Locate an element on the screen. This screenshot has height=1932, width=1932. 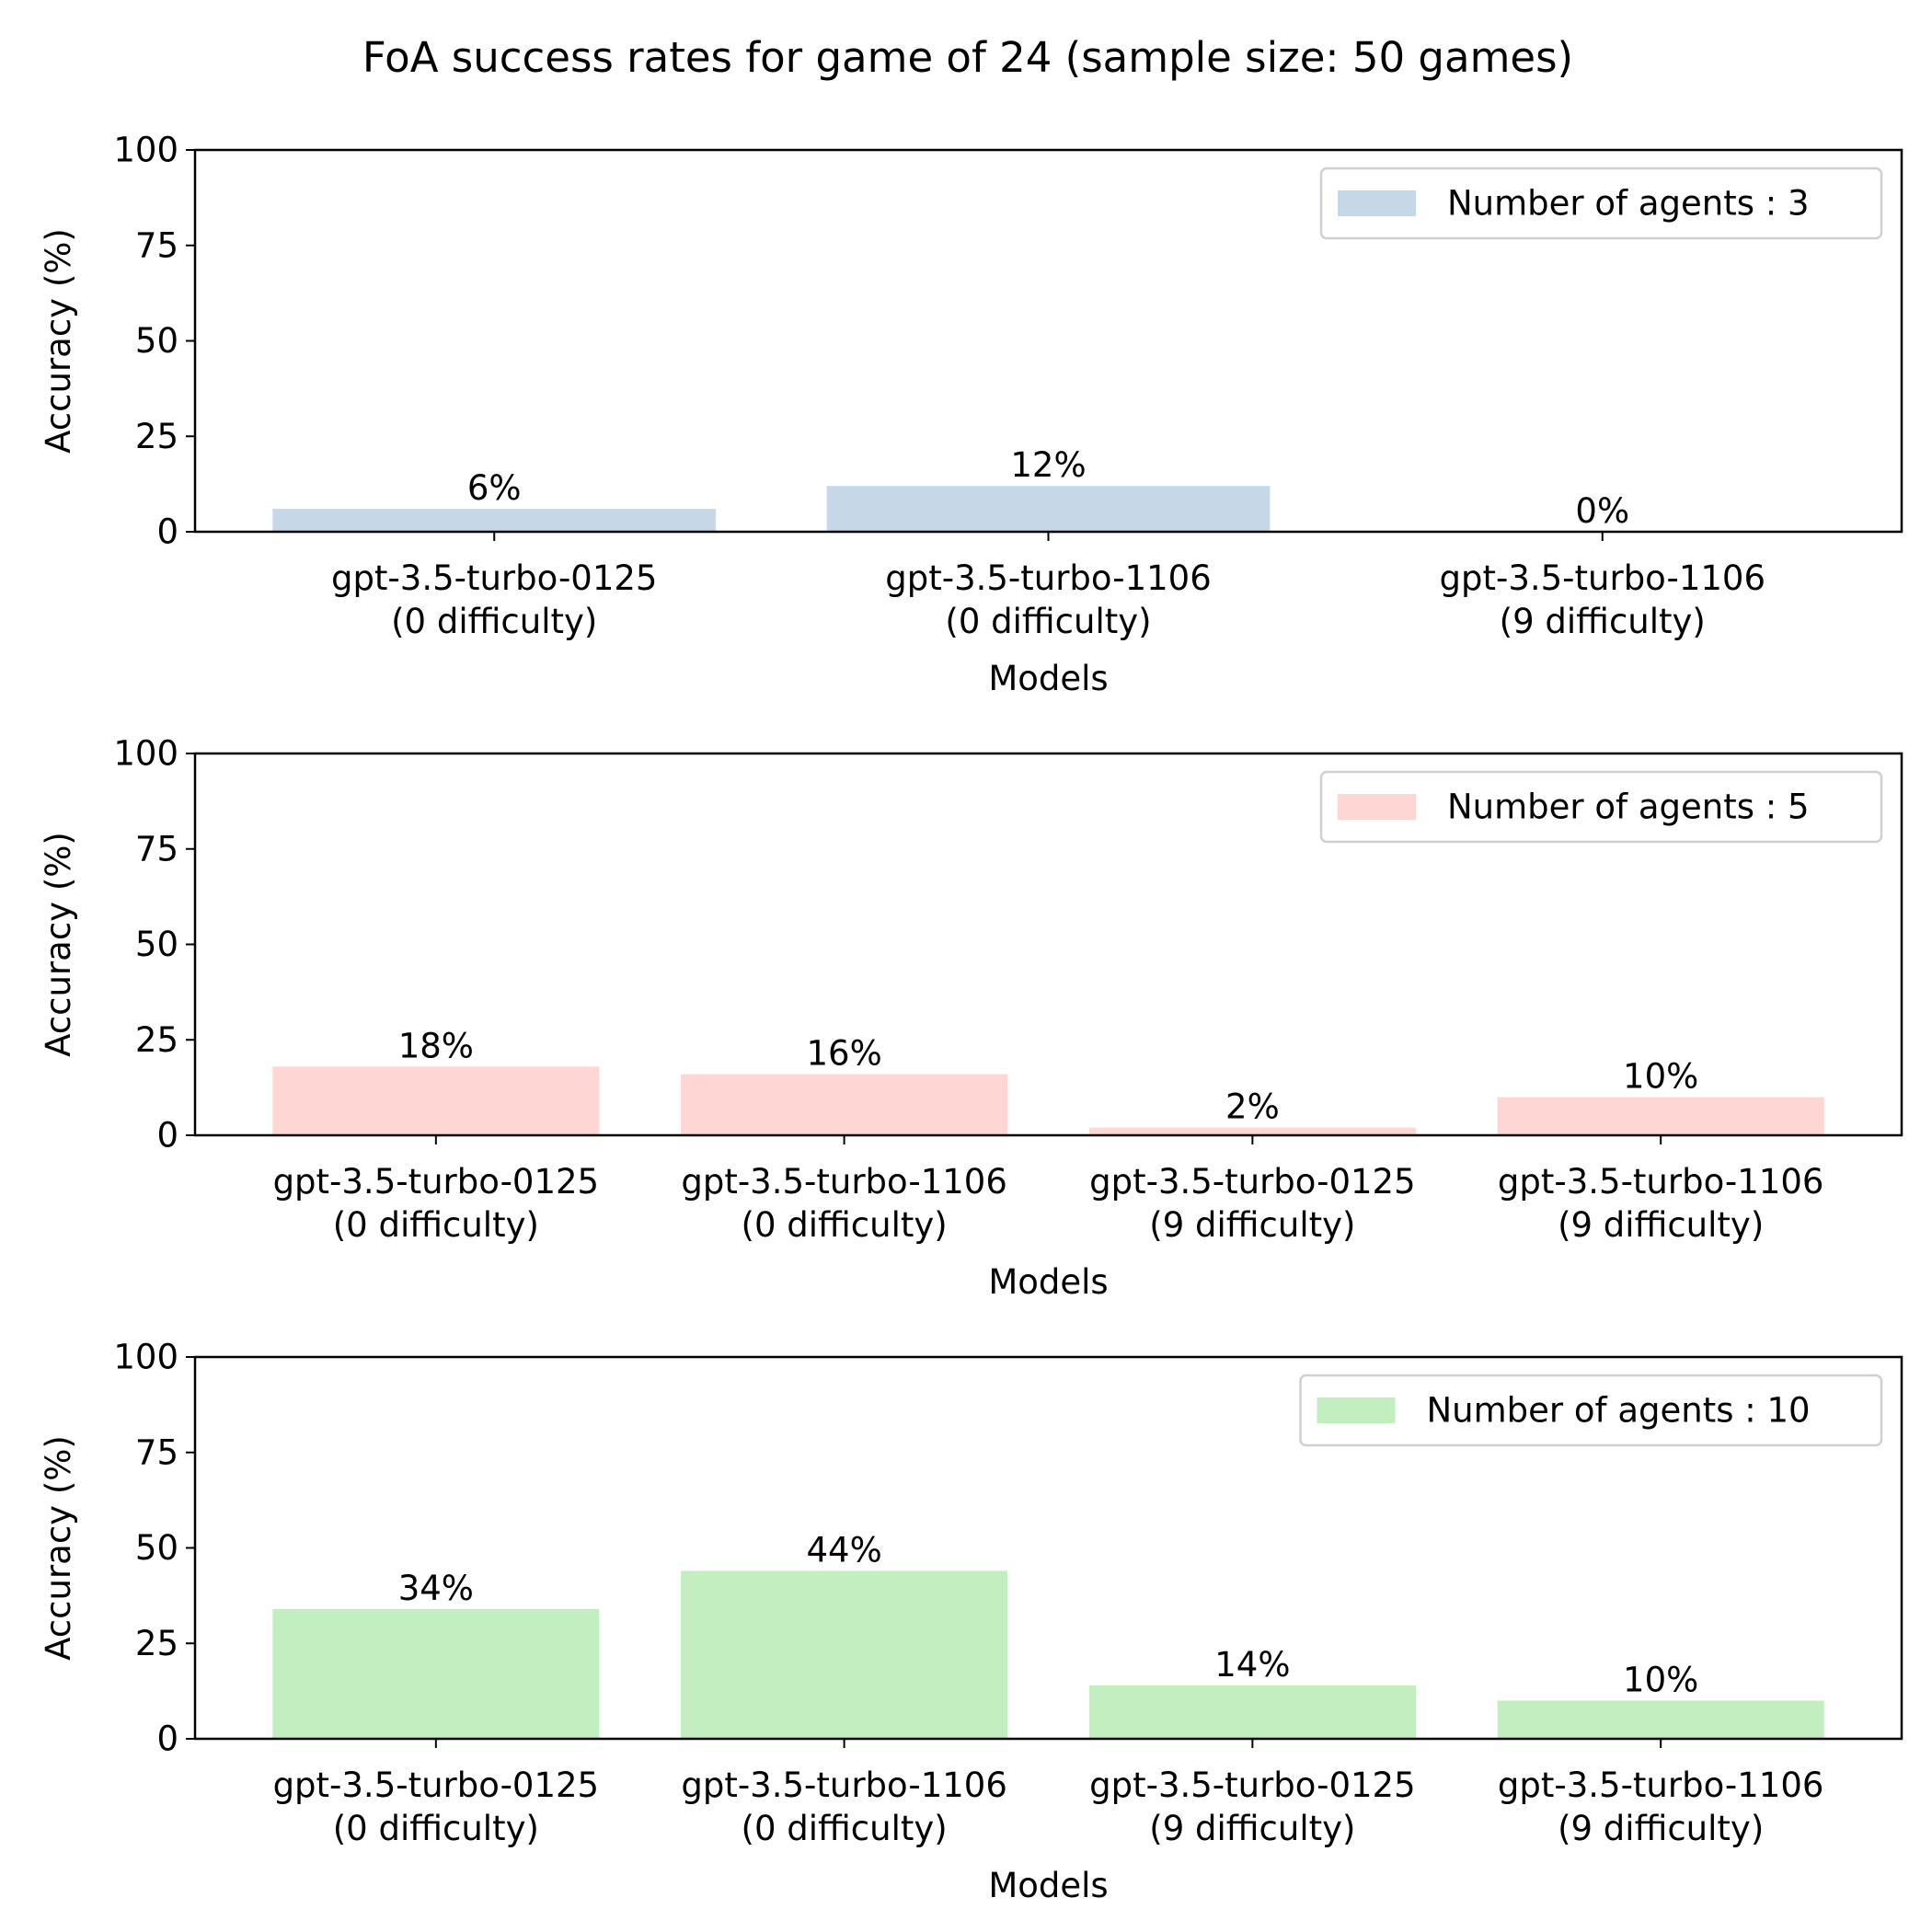
bar-value-label: 0% is located at coordinates (1602, 511).